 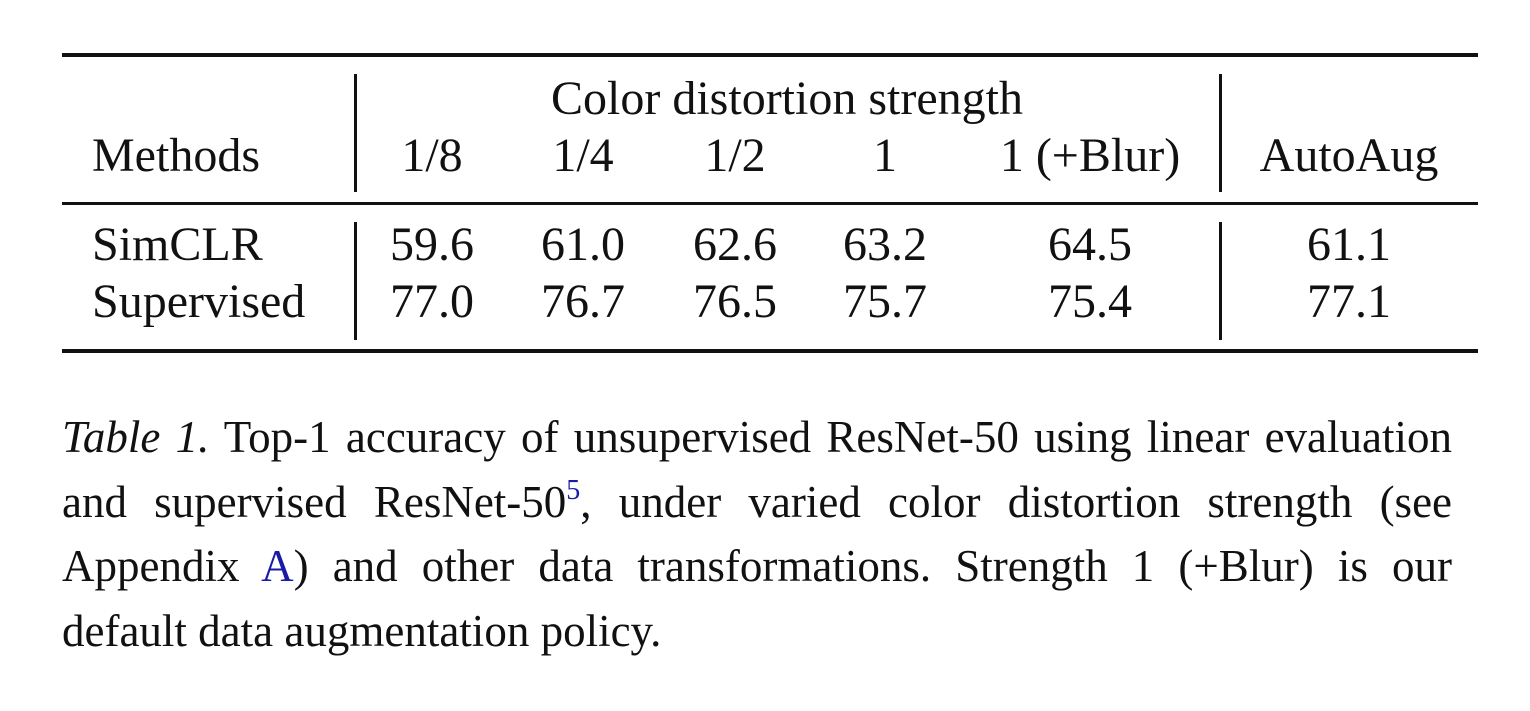 I want to click on table-cell: 75.7, so click(x=885, y=301).